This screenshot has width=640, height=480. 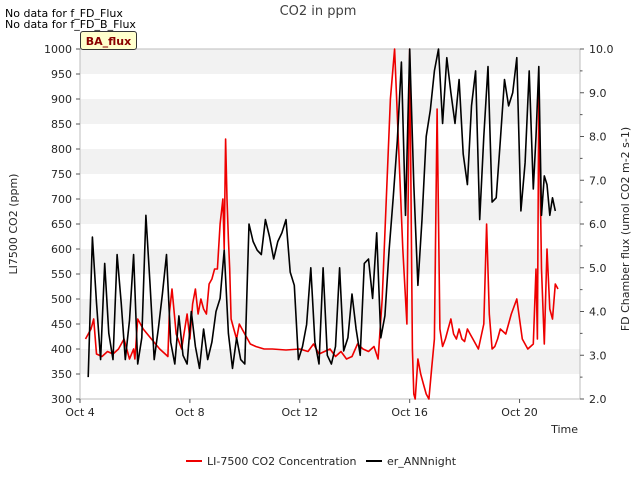 What do you see at coordinates (61, 324) in the screenshot?
I see `y-tick-label: 450` at bounding box center [61, 324].